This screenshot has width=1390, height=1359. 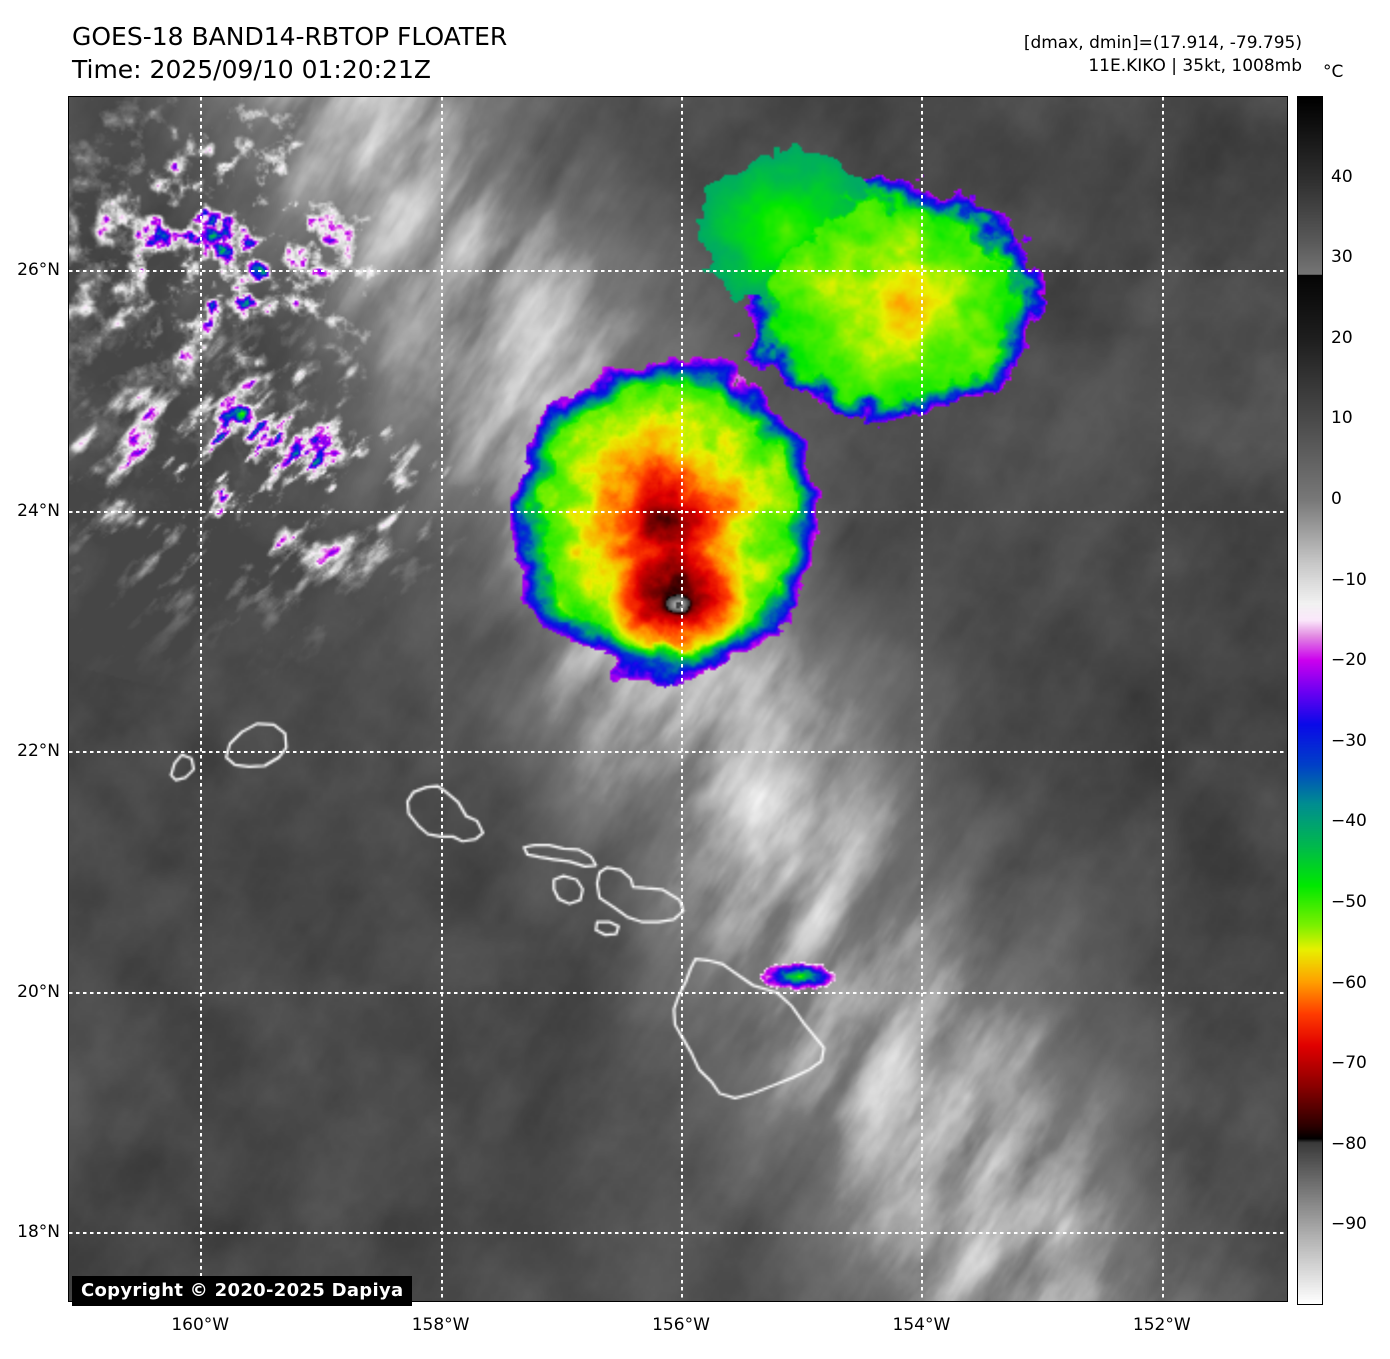 I want to click on colorbar-tick-label: −20, so click(x=1349, y=660).